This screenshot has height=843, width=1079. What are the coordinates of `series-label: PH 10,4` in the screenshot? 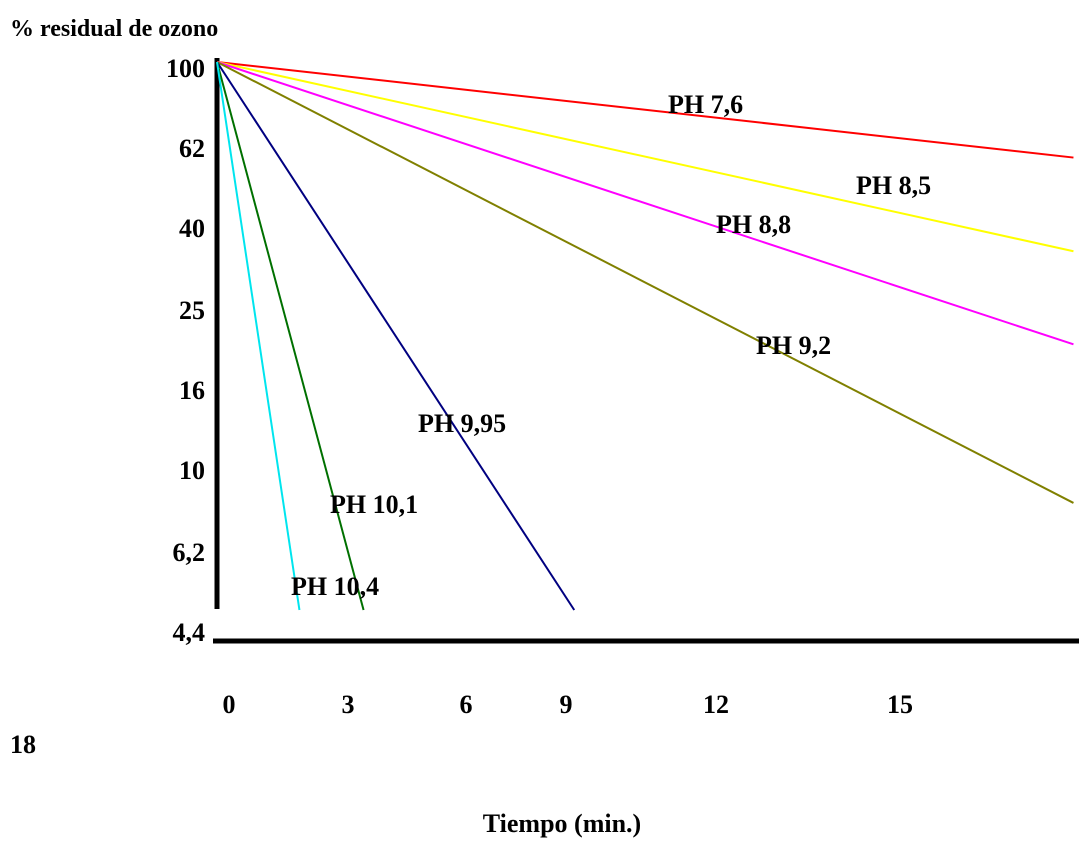 It's located at (335, 586).